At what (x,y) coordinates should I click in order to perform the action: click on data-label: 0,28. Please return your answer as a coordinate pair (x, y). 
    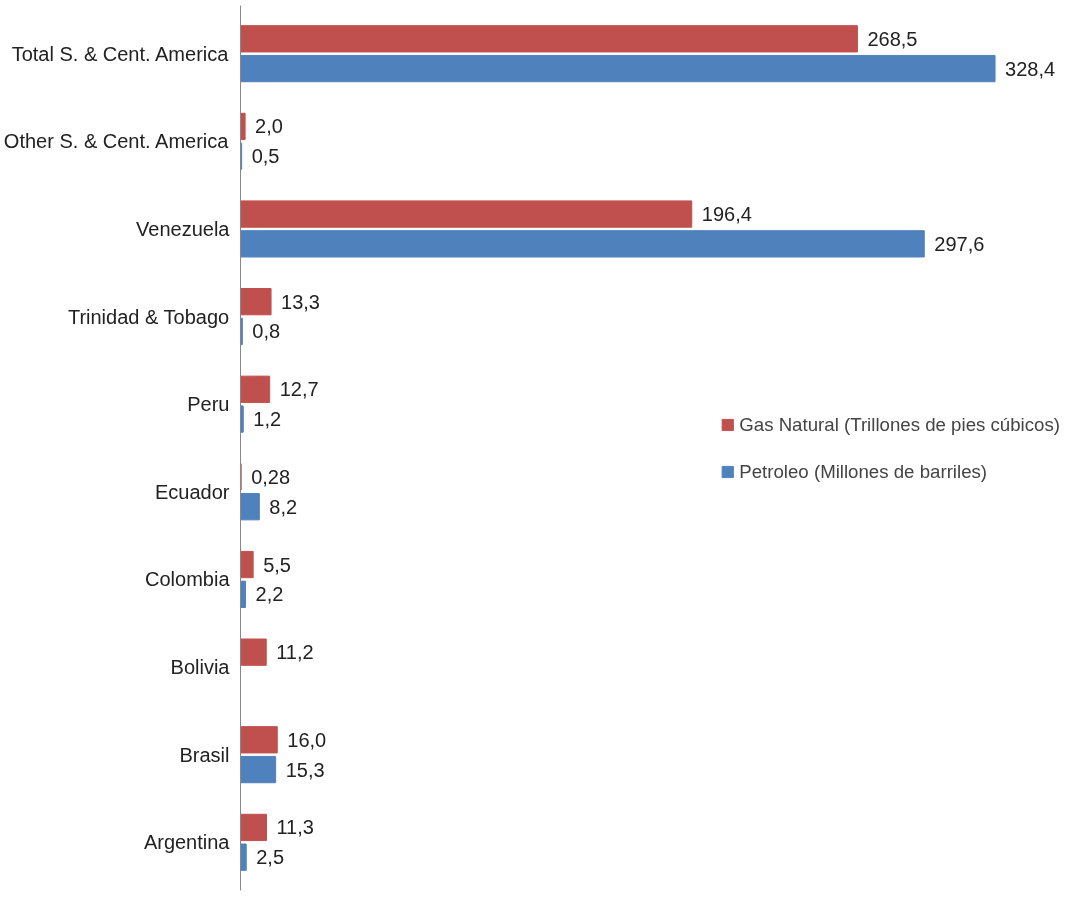
    Looking at the image, I should click on (271, 476).